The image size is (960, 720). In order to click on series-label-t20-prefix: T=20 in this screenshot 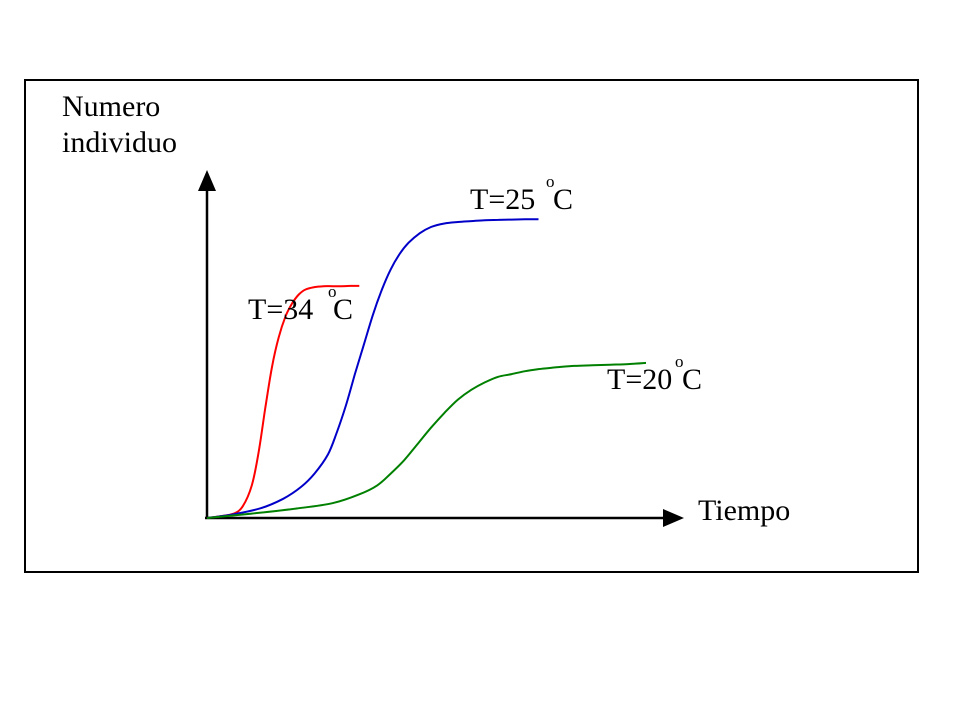, I will do `click(639, 379)`.